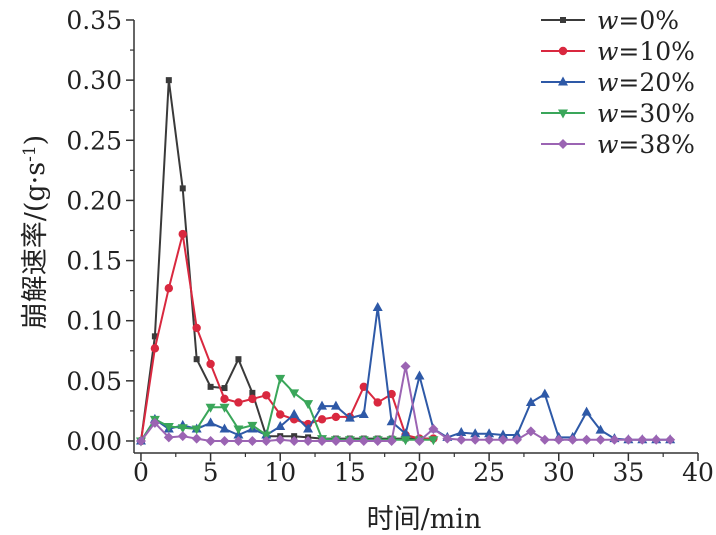 The width and height of the screenshot is (716, 535). I want to click on legend-entry: w=30%, so click(618, 113).